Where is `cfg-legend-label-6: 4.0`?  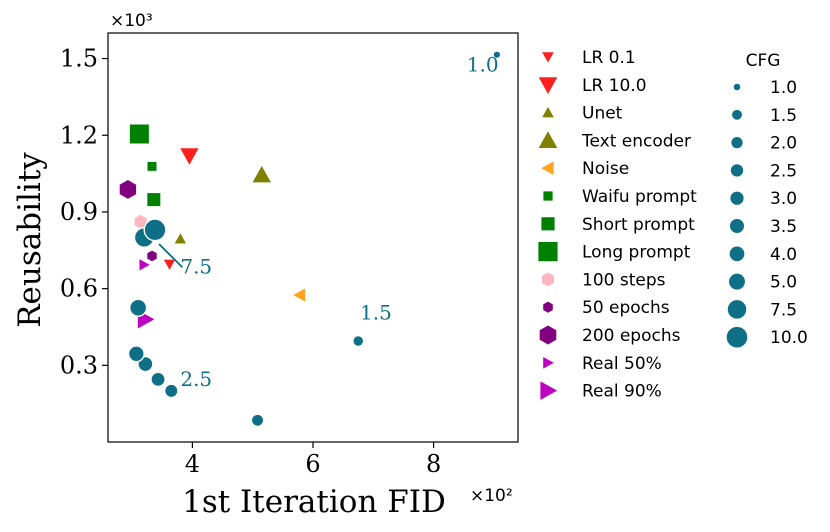 cfg-legend-label-6: 4.0 is located at coordinates (783, 255).